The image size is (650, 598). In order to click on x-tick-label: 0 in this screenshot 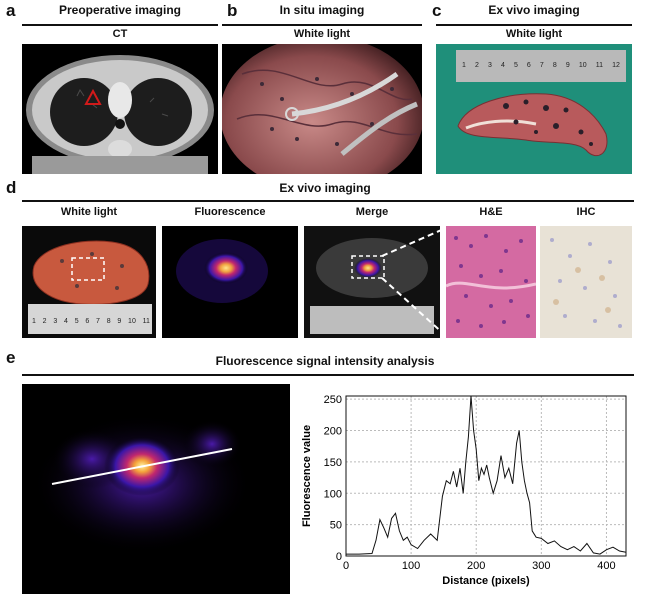, I will do `click(346, 566)`.